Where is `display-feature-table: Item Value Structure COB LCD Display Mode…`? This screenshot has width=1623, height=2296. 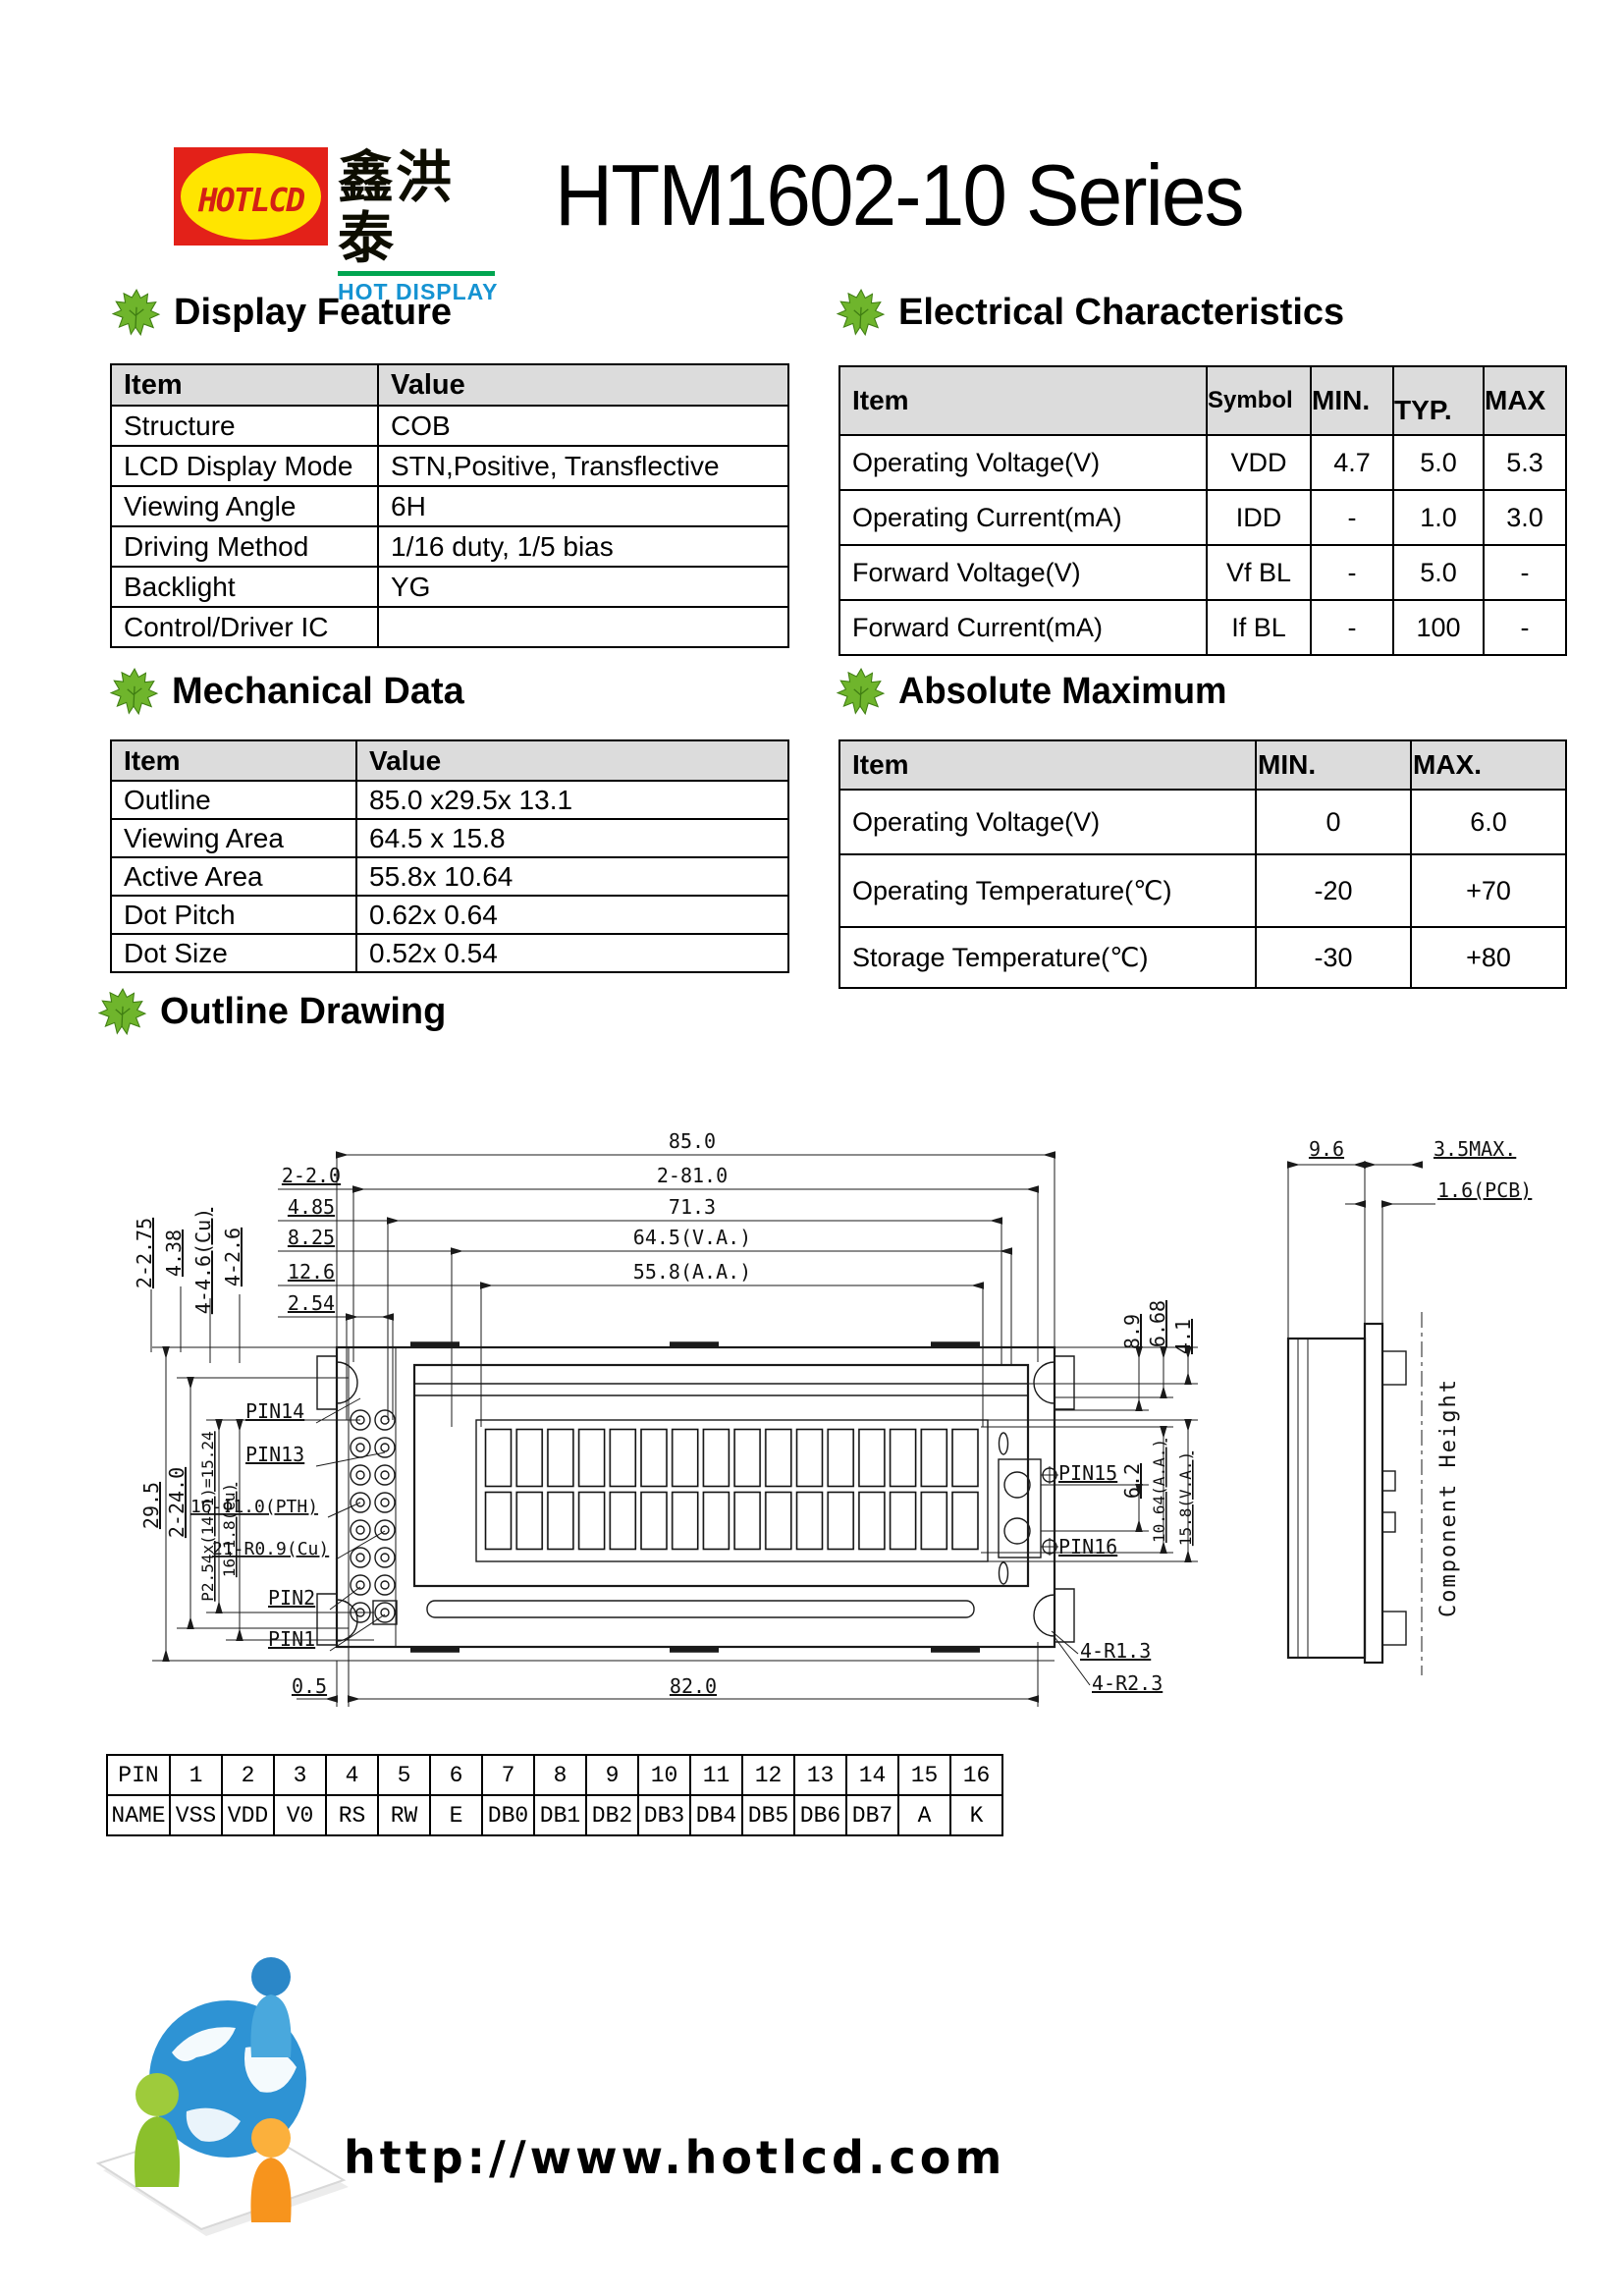 display-feature-table: Item Value Structure COB LCD Display Mode… is located at coordinates (449, 505).